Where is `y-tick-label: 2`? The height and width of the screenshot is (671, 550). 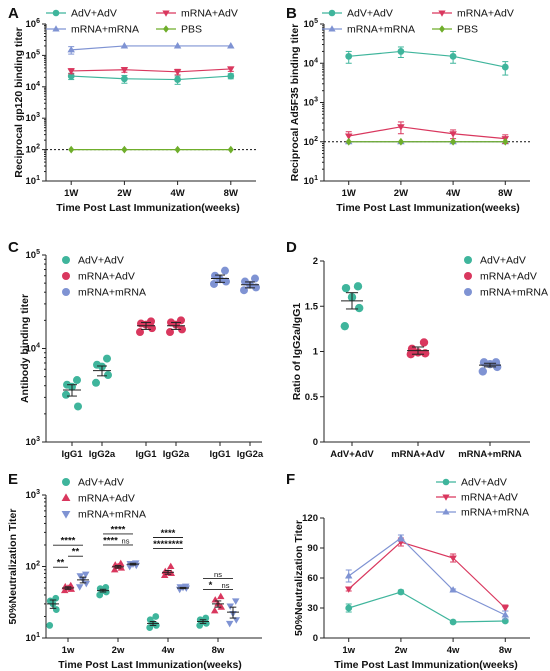 y-tick-label: 2 is located at coordinates (315, 261).